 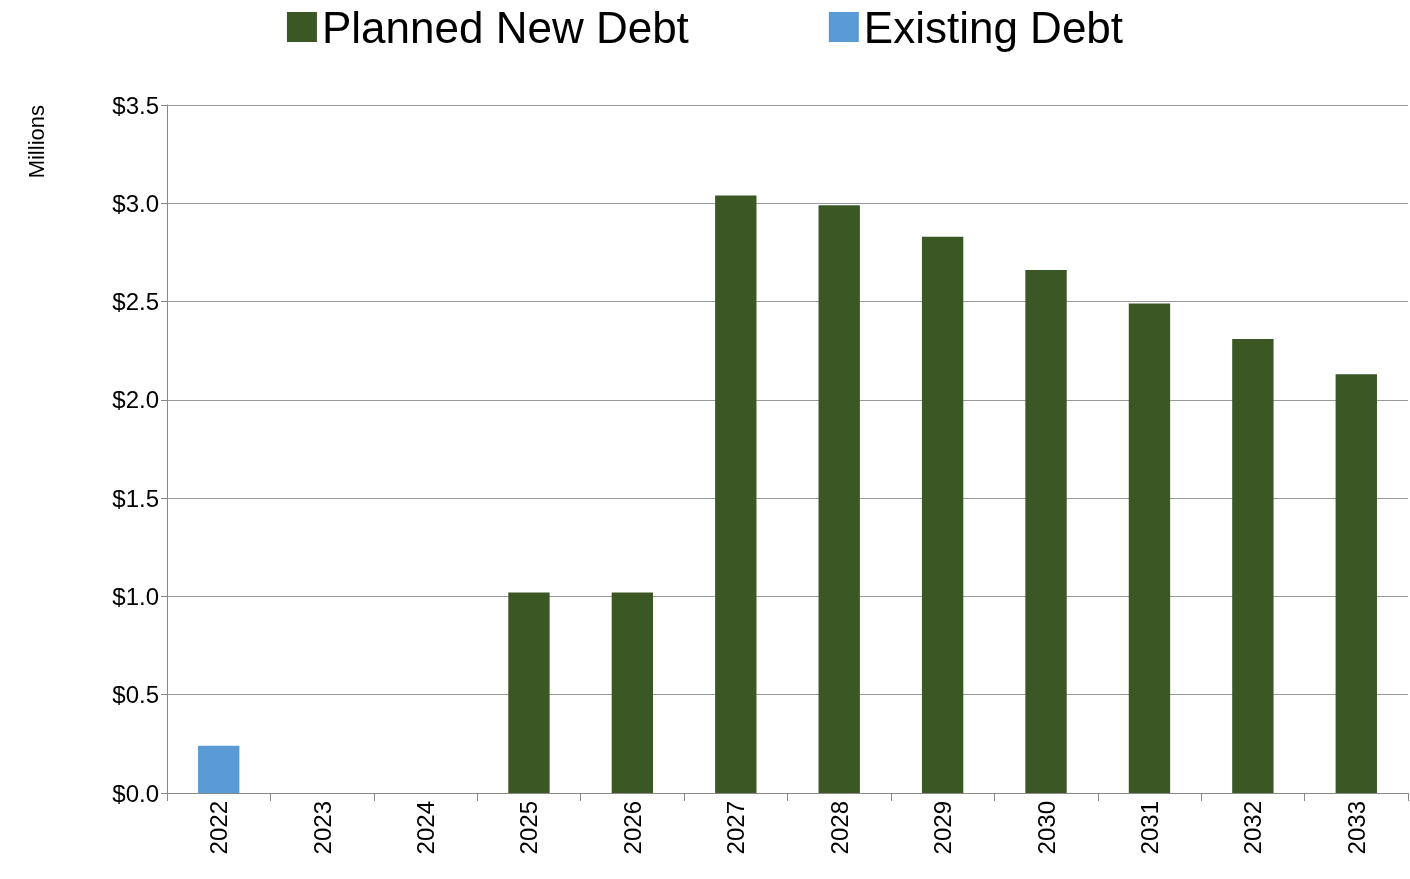 I want to click on y-tick-label: $1.5, so click(x=135, y=498).